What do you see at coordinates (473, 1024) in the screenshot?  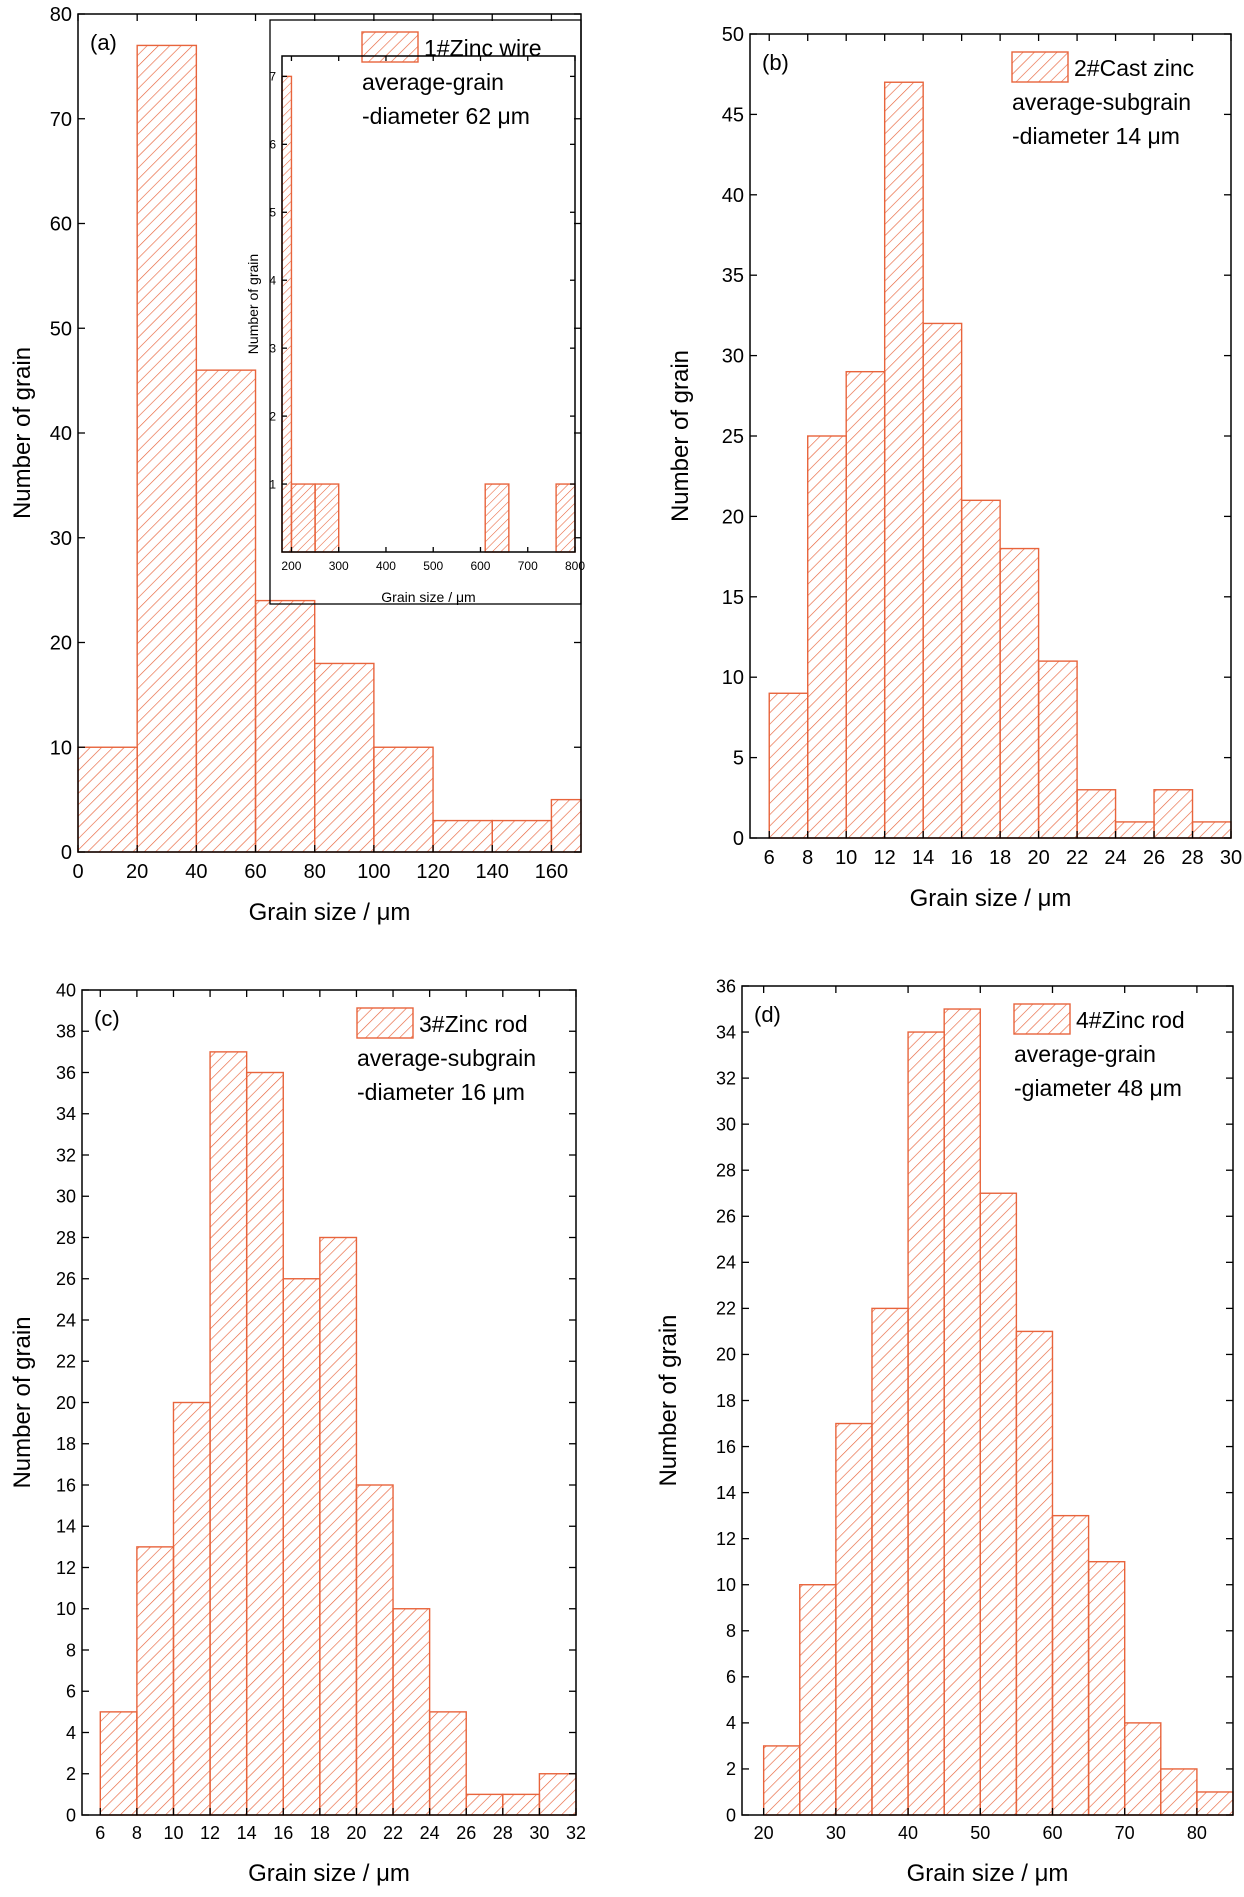 I see `panel-c-legend-label: 3#Zinc rod` at bounding box center [473, 1024].